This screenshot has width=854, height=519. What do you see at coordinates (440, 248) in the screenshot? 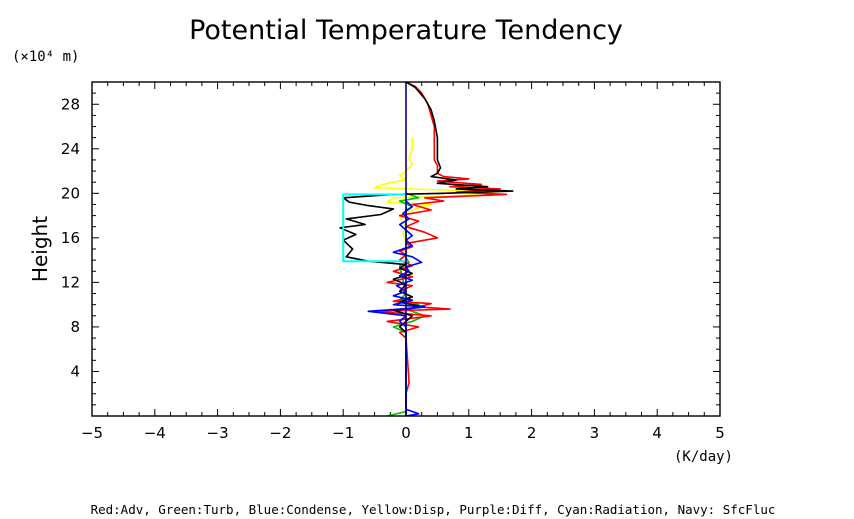
I see `series-line-adv` at bounding box center [440, 248].